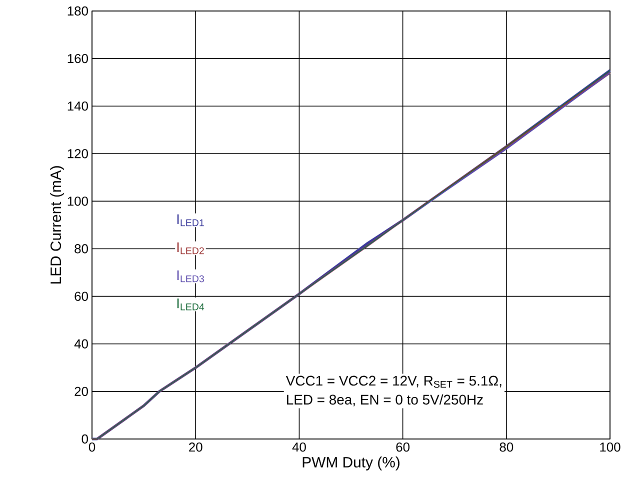 The width and height of the screenshot is (625, 491). Describe the element at coordinates (394, 382) in the screenshot. I see `annotation: VCC1 = VCC2 = 12V, R$_{SET}$ = 5.1Ω,` at that location.